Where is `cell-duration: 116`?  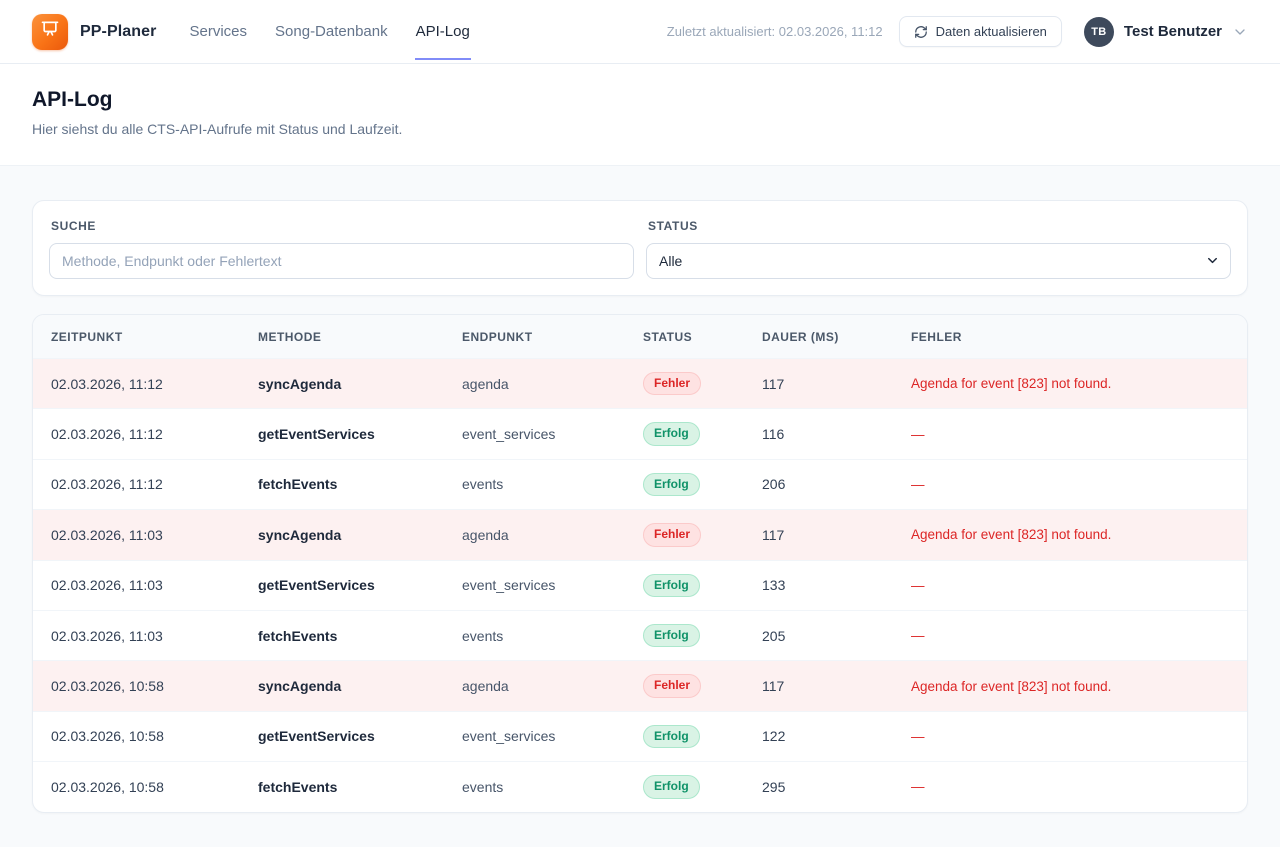 cell-duration: 116 is located at coordinates (773, 434).